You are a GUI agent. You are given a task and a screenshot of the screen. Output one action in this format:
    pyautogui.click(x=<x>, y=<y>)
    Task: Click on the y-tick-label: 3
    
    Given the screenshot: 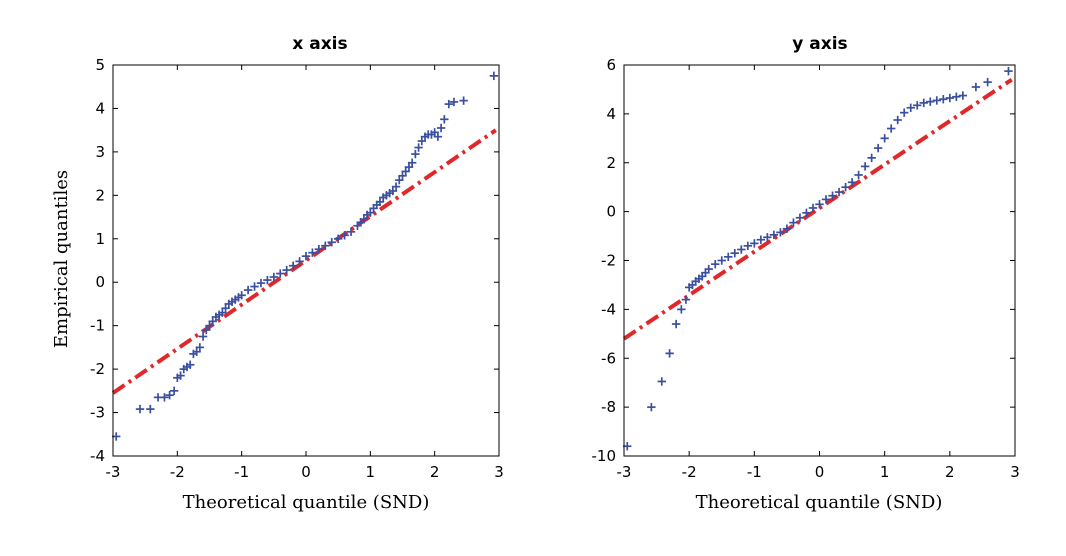 What is the action you would take?
    pyautogui.click(x=100, y=152)
    